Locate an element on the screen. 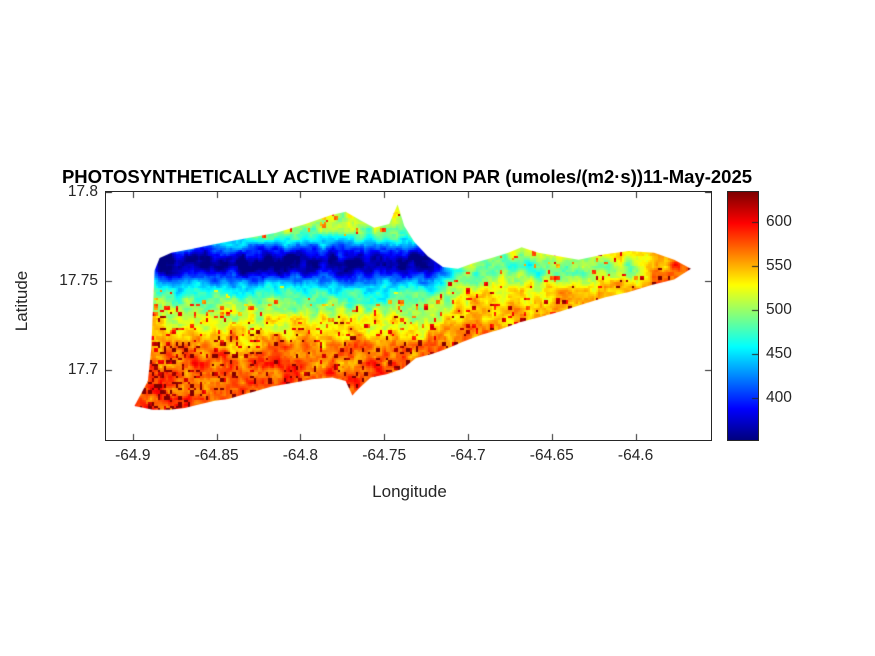  y-axis-label: Latitude is located at coordinates (21, 301).